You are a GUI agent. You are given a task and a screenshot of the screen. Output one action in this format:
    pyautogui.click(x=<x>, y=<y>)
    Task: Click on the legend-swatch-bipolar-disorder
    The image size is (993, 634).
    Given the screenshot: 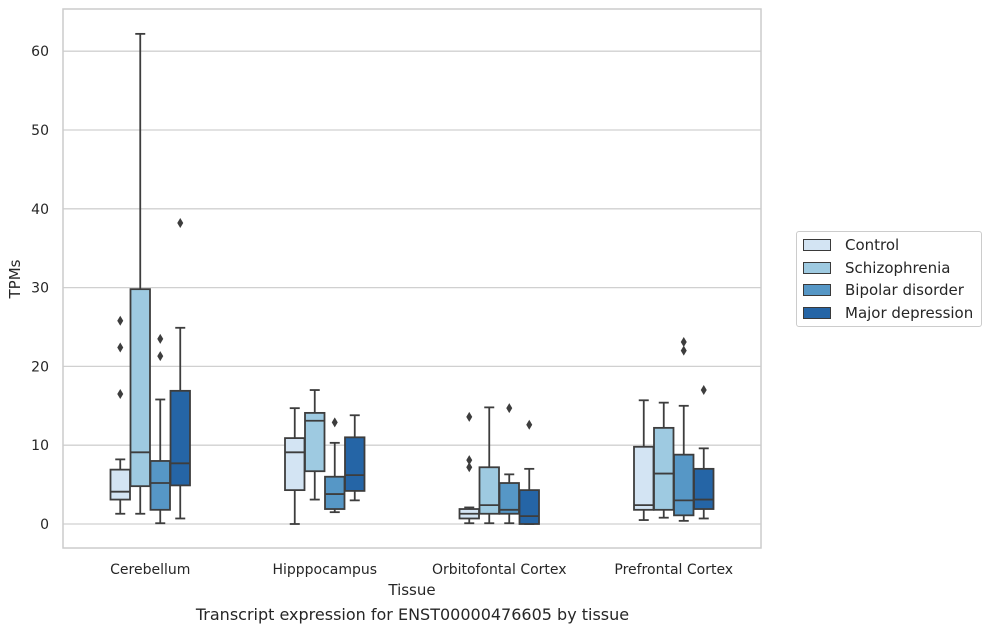 What is the action you would take?
    pyautogui.click(x=817, y=290)
    